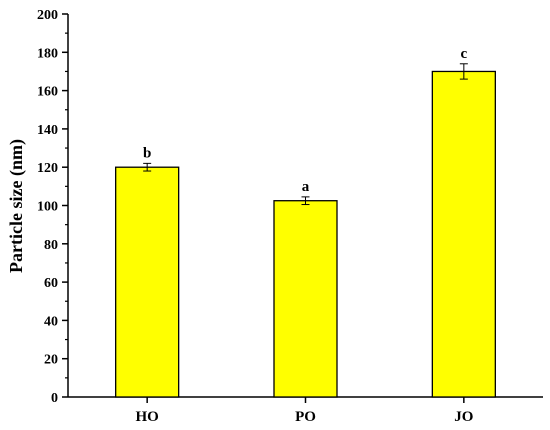 The image size is (550, 430). I want to click on y-ticks: 0 20 40 60 80 100 120 140 160 180 200, so click(52, 207).